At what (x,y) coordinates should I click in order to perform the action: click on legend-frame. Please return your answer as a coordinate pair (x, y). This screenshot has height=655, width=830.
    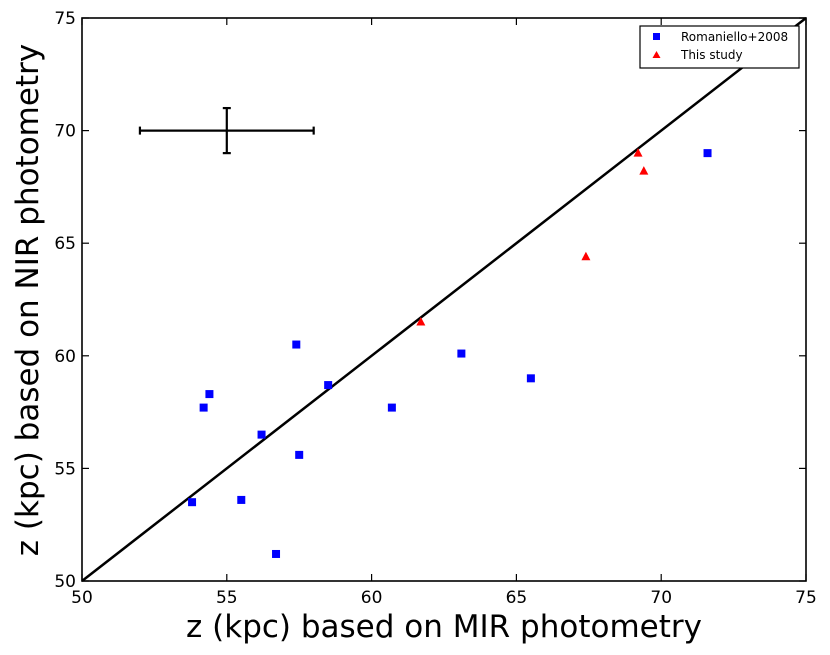
    Looking at the image, I should click on (719, 47).